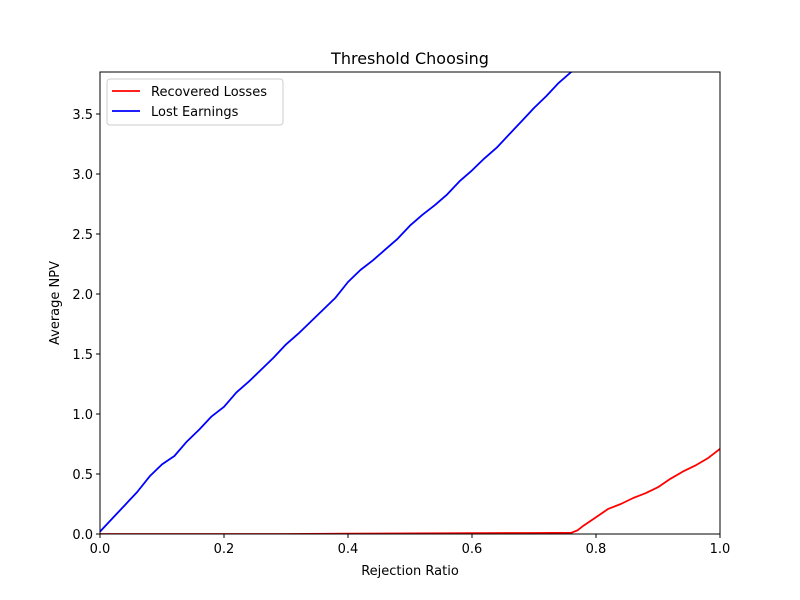 The width and height of the screenshot is (800, 600). What do you see at coordinates (224, 549) in the screenshot?
I see `x-tick-label: 0.2` at bounding box center [224, 549].